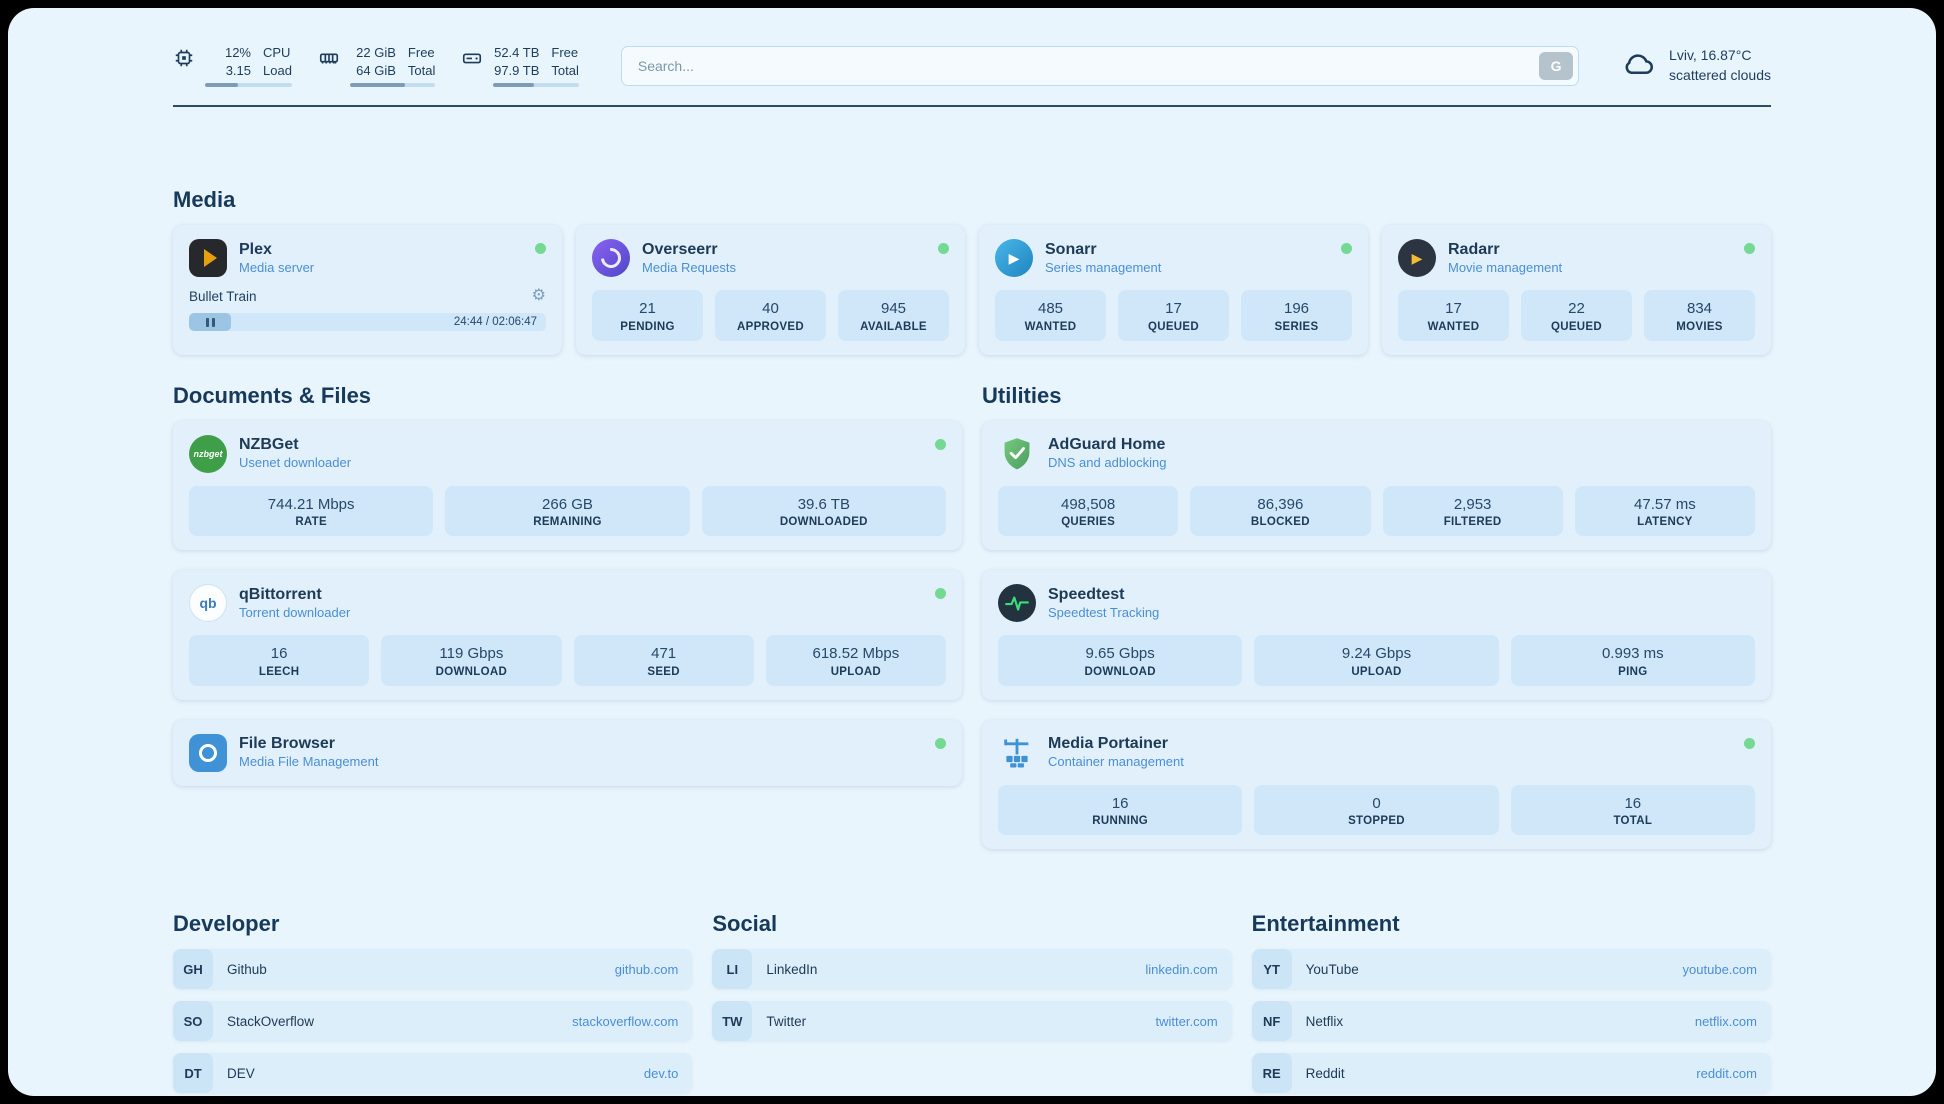  Describe the element at coordinates (421, 52) in the screenshot. I see `ram-free-label: Free` at that location.